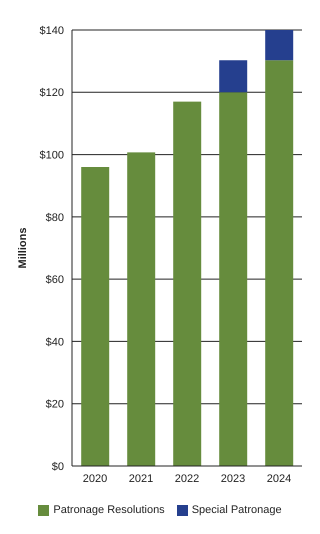 The height and width of the screenshot is (534, 320). What do you see at coordinates (55, 342) in the screenshot?
I see `y-tick-label: $40` at bounding box center [55, 342].